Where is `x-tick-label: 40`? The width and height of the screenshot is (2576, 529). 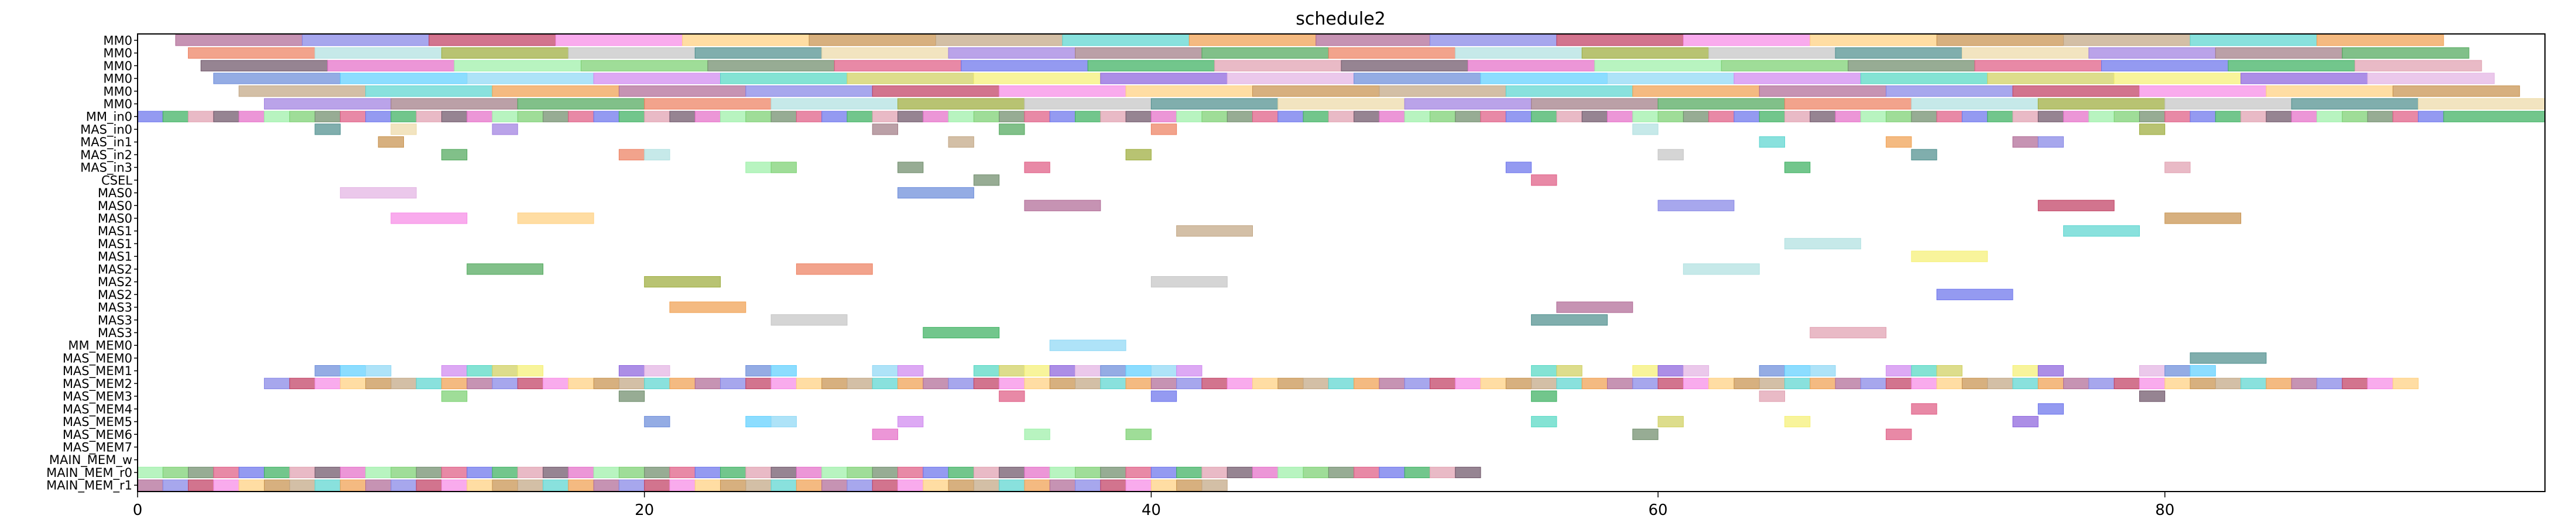 x-tick-label: 40 is located at coordinates (1151, 510).